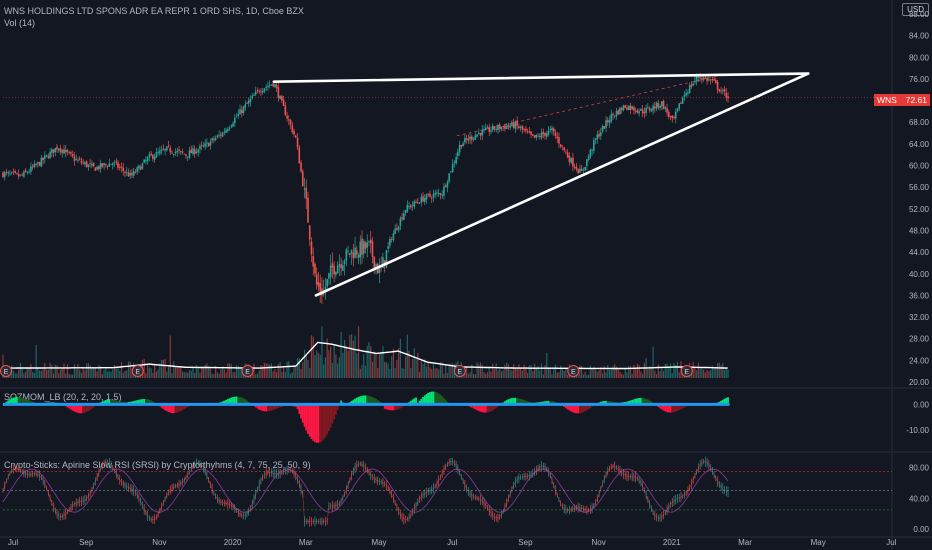 The image size is (932, 550). I want to click on earnings-marker-label: E, so click(573, 372).